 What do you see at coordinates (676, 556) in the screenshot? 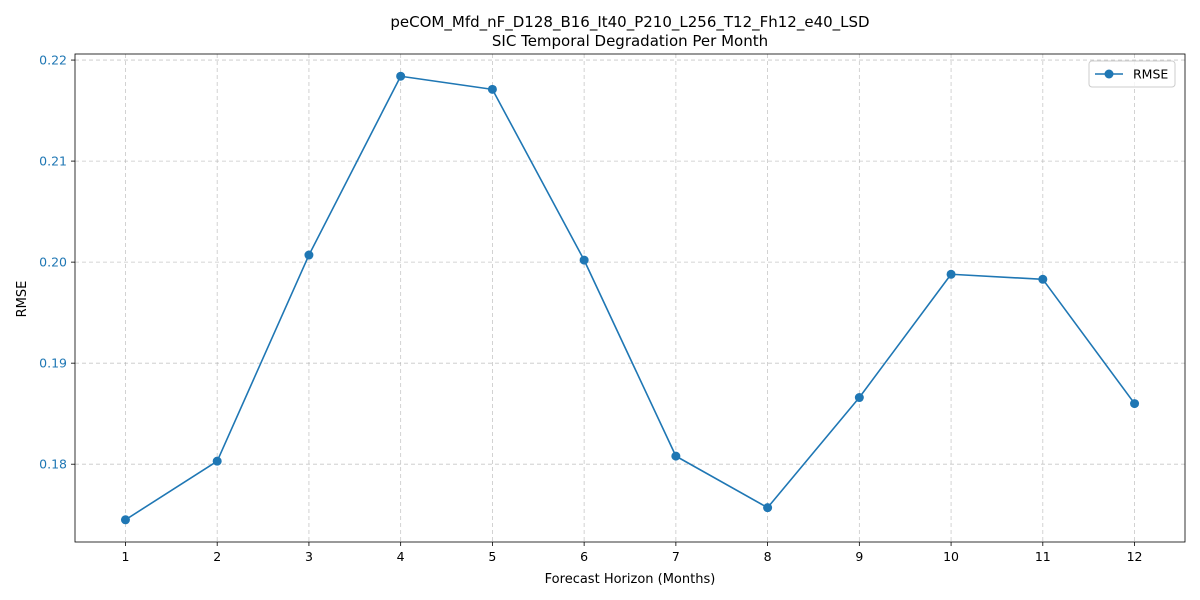
I see `x-tick-label: 7` at bounding box center [676, 556].